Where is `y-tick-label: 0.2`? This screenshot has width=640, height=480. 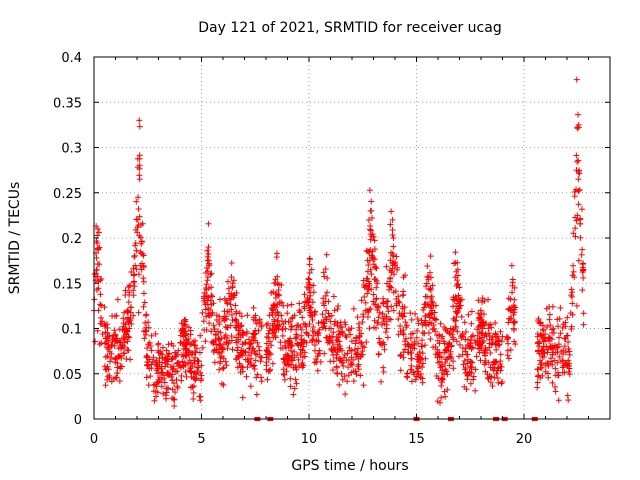
y-tick-label: 0.2 is located at coordinates (71, 239).